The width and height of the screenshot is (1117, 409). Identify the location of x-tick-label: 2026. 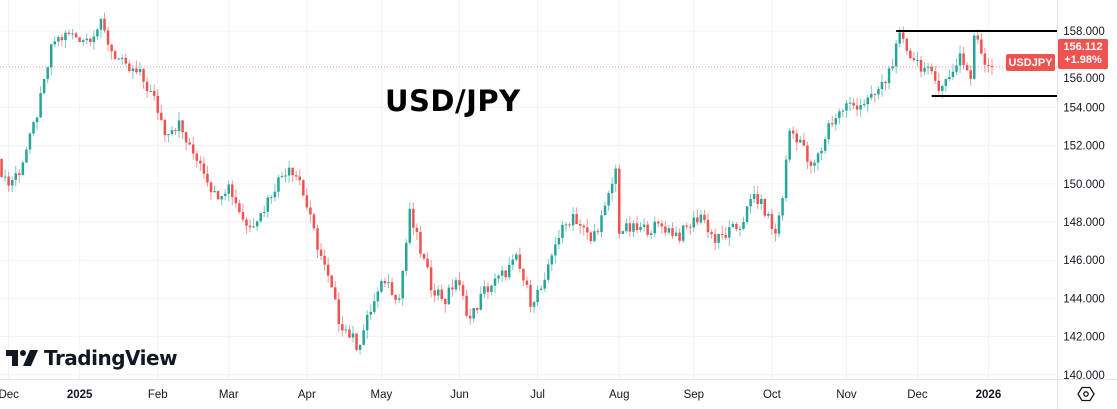
(989, 395).